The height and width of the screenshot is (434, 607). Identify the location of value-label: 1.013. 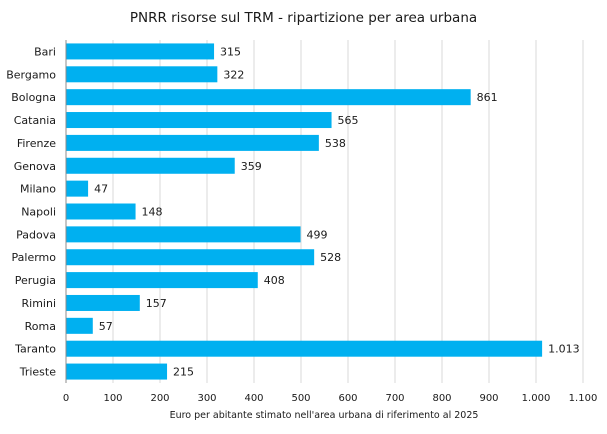
(564, 349).